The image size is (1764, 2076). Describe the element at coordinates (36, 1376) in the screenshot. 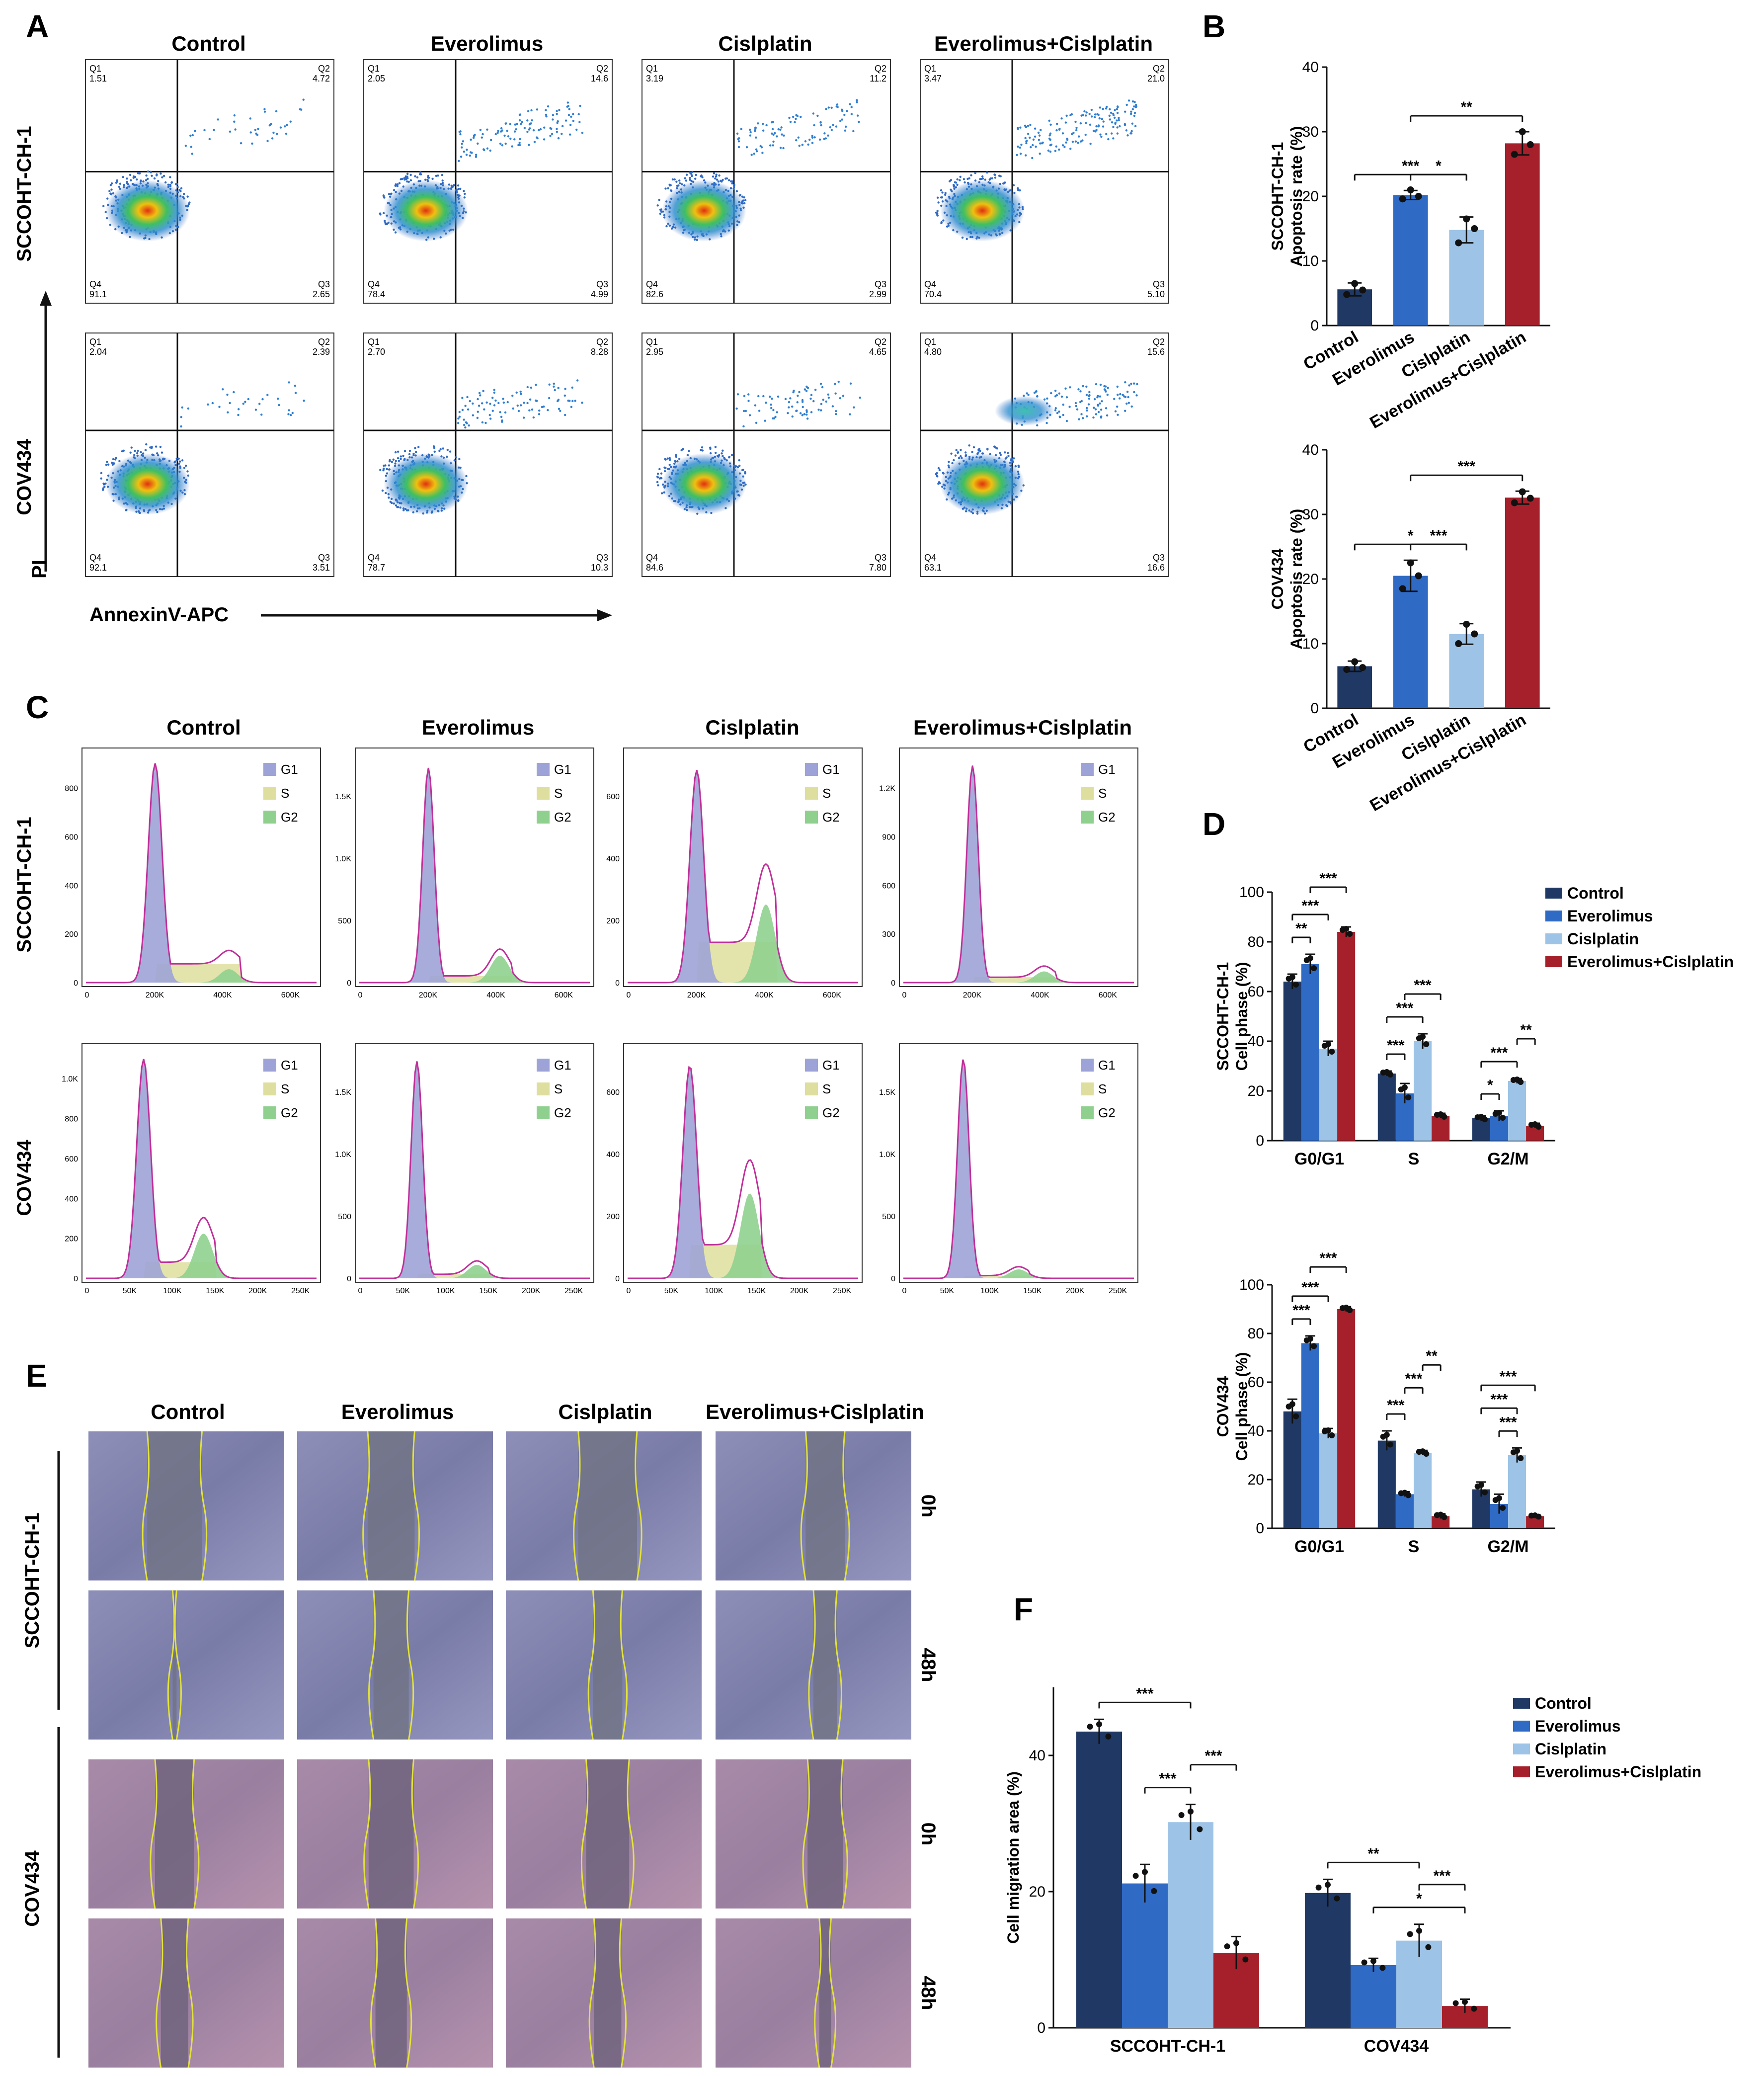

I see `panel-label-e: E` at that location.